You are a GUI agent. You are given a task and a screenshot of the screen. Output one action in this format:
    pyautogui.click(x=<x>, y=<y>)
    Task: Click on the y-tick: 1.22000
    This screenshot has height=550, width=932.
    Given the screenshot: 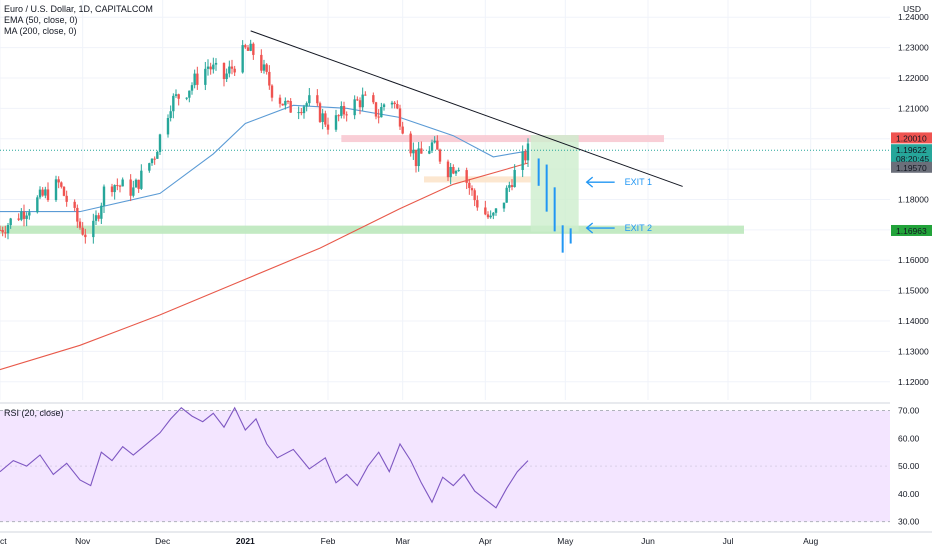 What is the action you would take?
    pyautogui.click(x=913, y=78)
    